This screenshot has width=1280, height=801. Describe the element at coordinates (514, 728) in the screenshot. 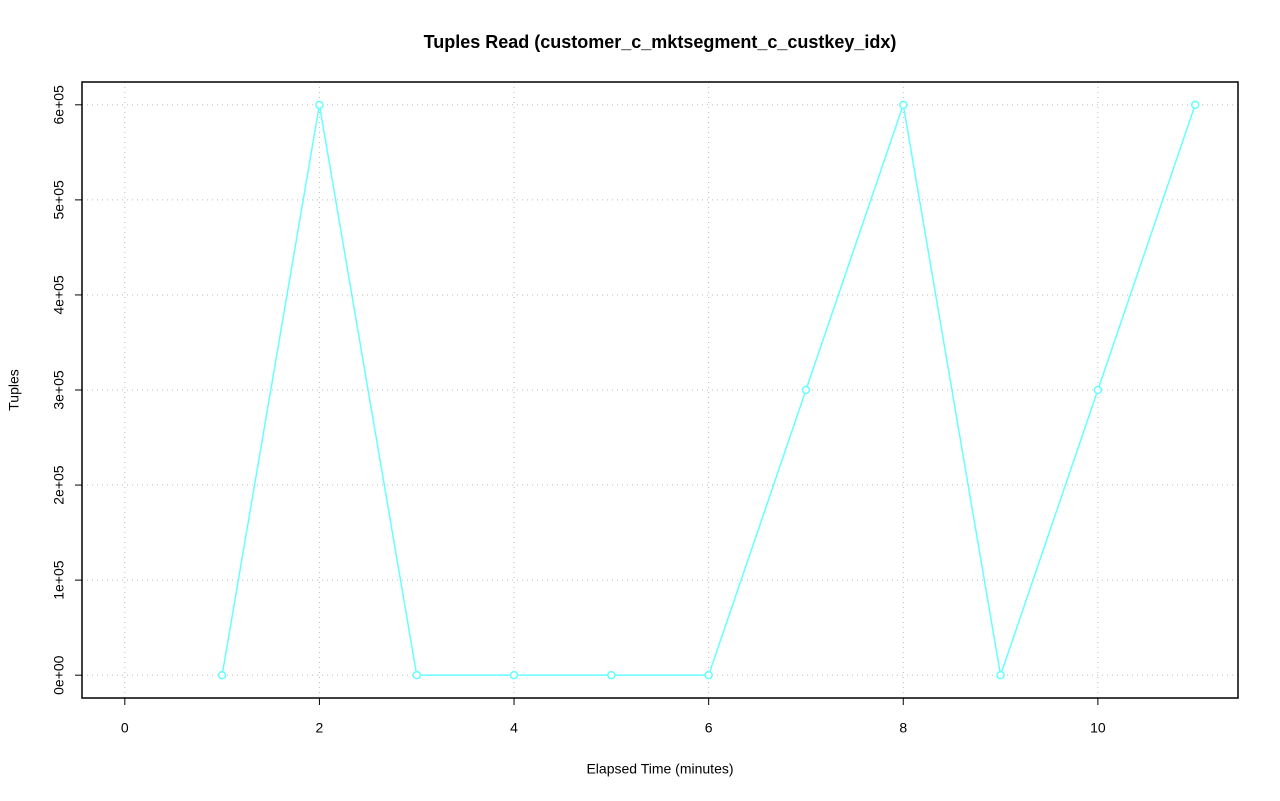

I see `x-tick-label: 4` at that location.